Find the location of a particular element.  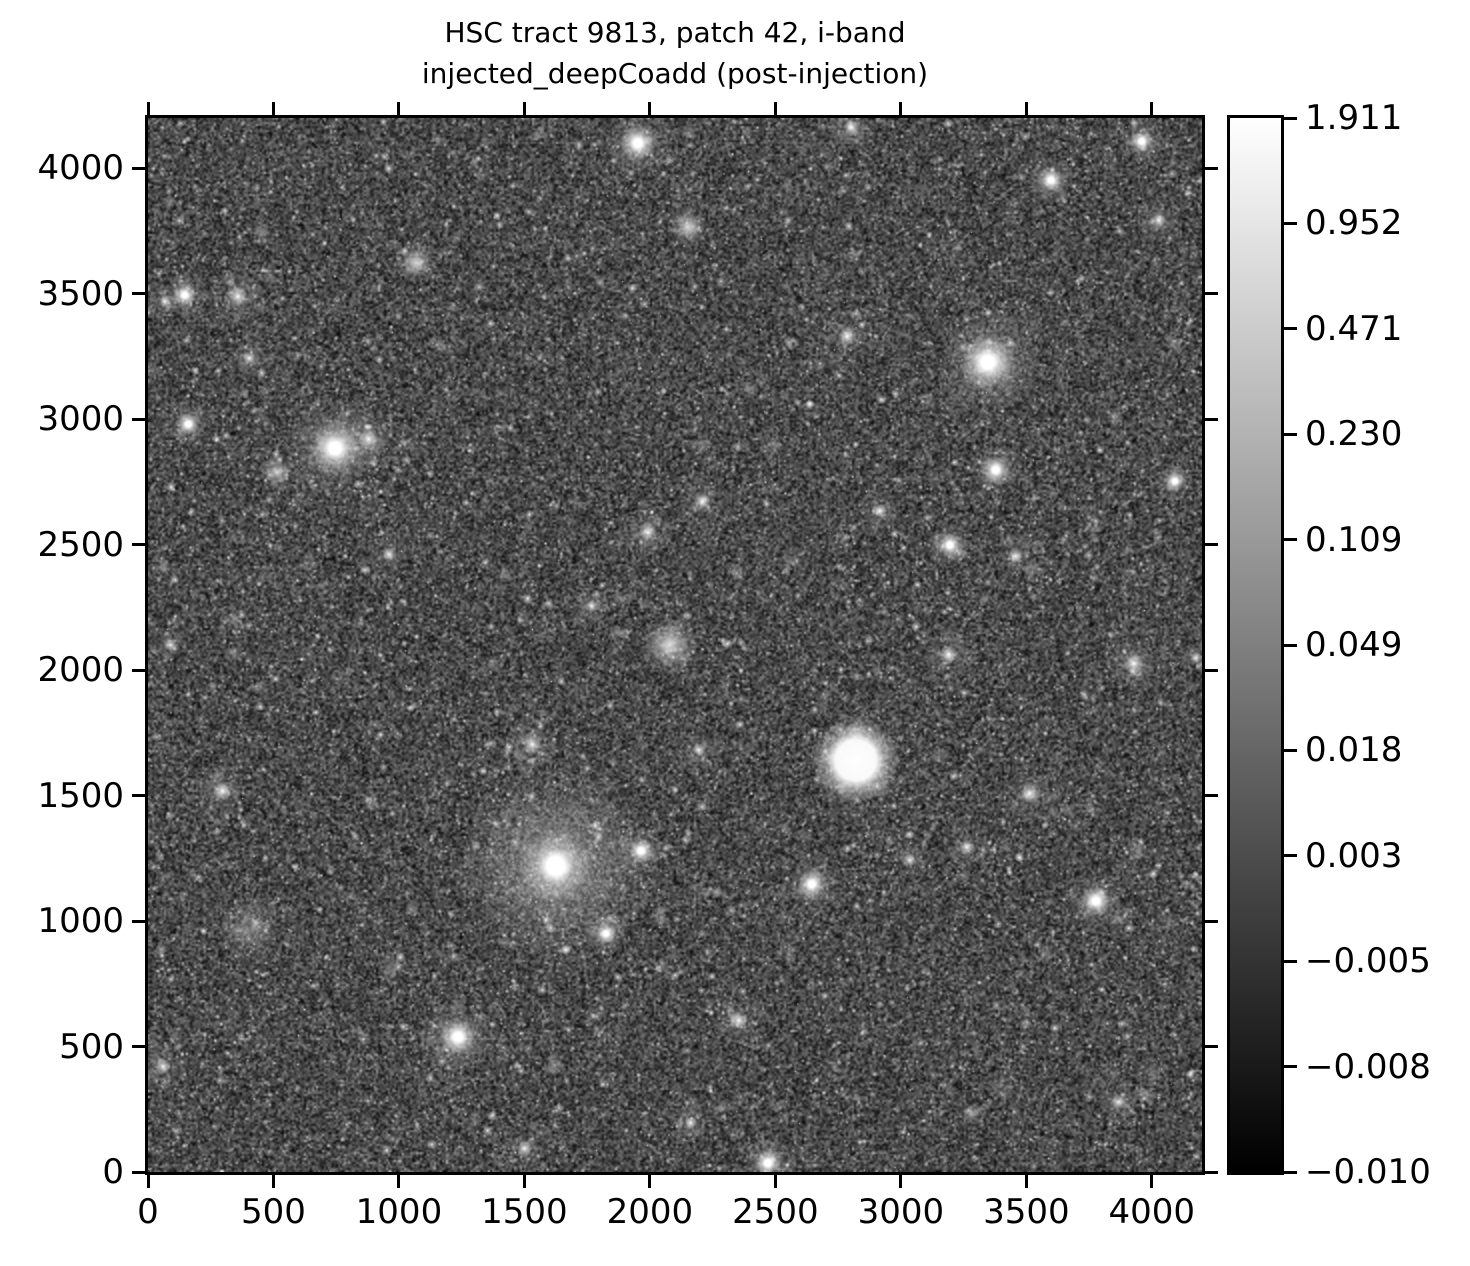

y-tick-label: 500 is located at coordinates (91, 1046).